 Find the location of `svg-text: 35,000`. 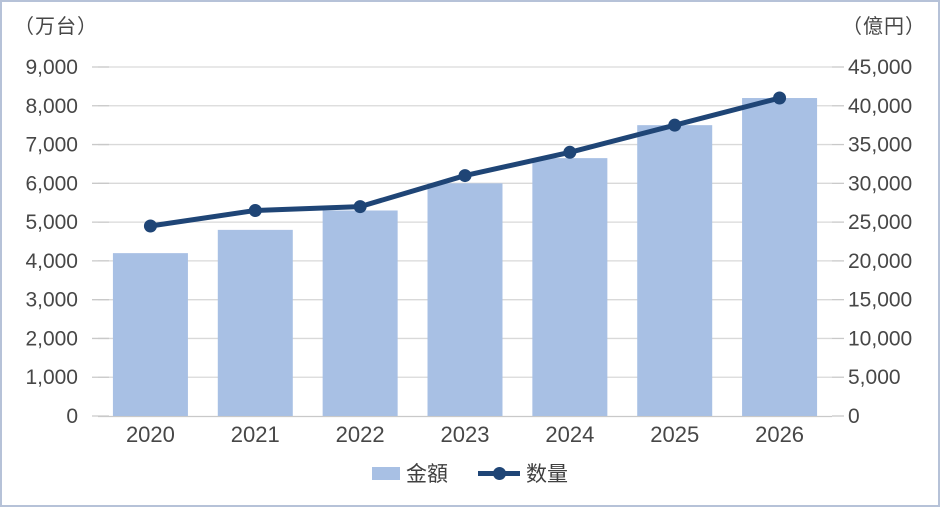

svg-text: 35,000 is located at coordinates (880, 145).